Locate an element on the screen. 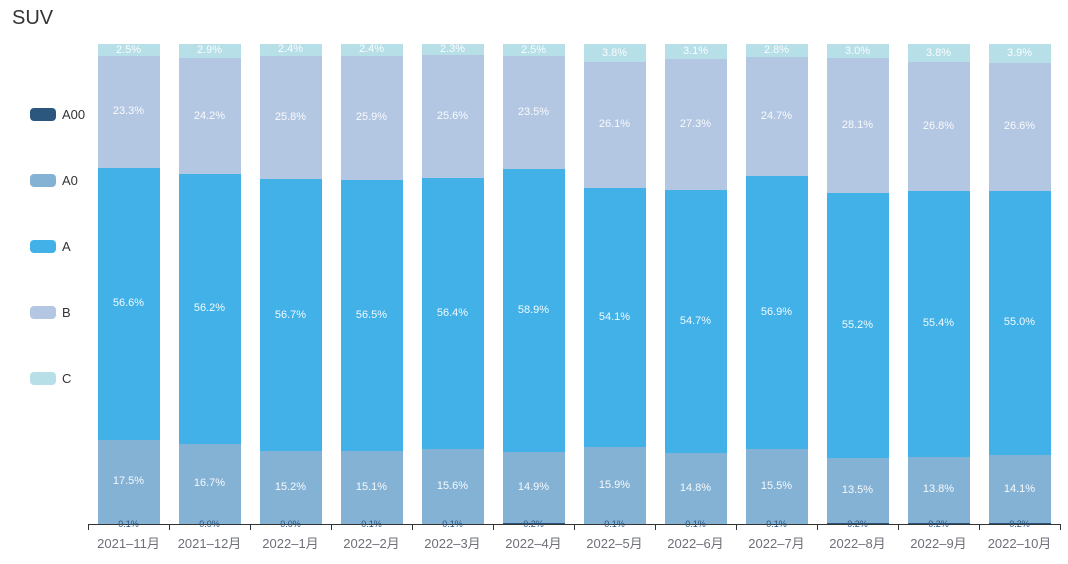 The image size is (1068, 564). bar-segment-c: 3.9% is located at coordinates (1019, 53).